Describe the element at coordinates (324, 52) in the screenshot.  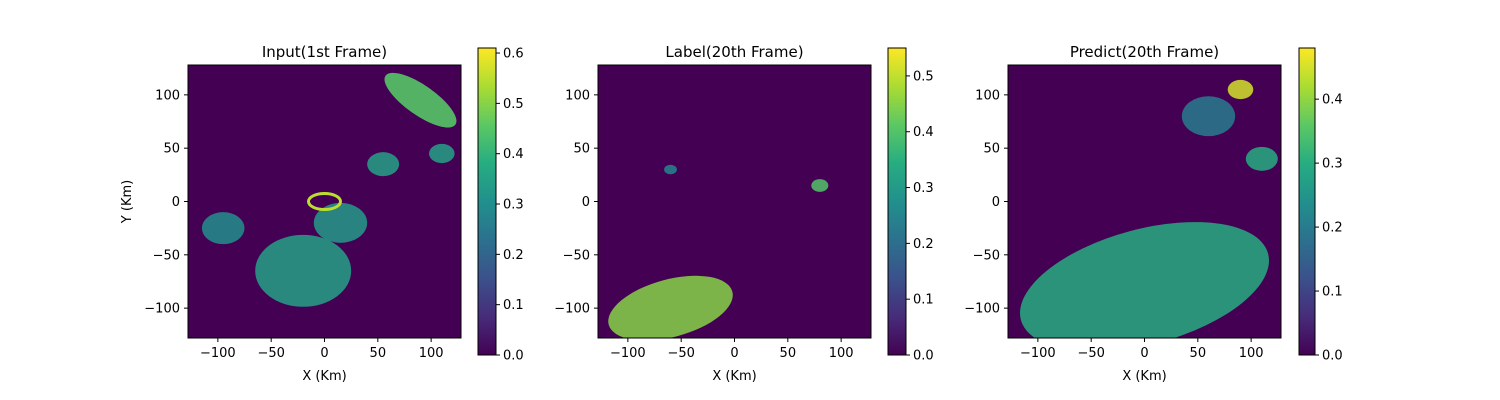
I see `panel-title: Input(1st Frame)` at that location.